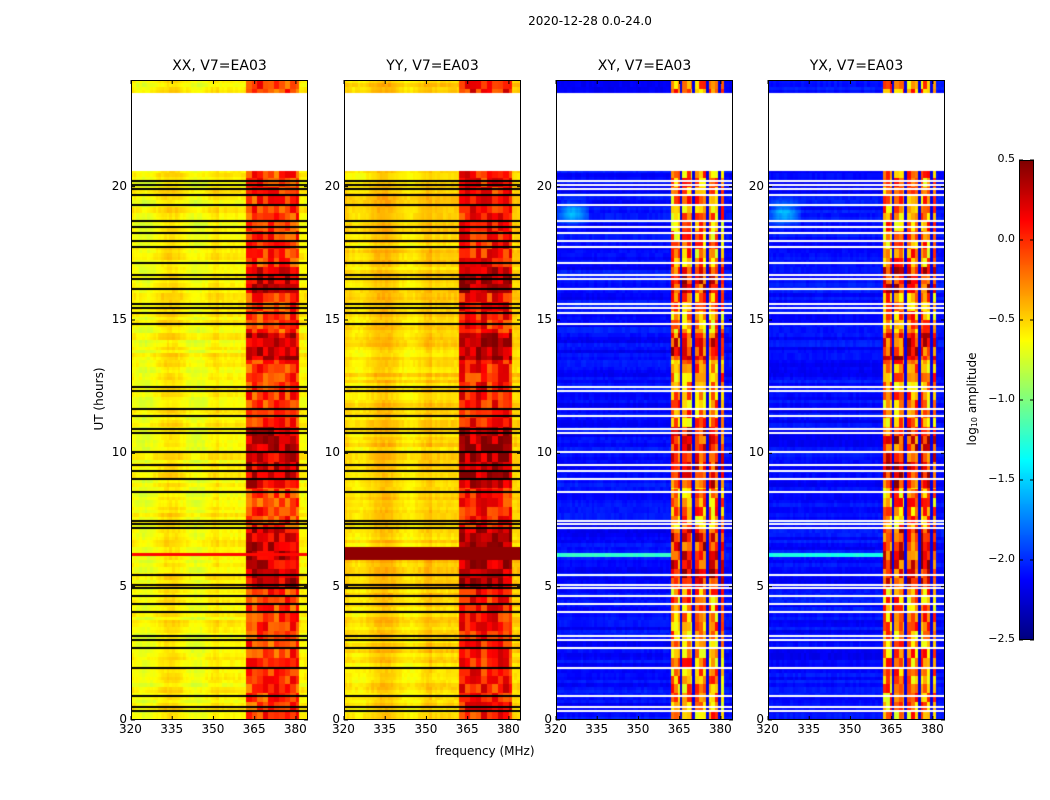 The width and height of the screenshot is (1050, 800). I want to click on y-axis-label: UT (hours), so click(99, 399).